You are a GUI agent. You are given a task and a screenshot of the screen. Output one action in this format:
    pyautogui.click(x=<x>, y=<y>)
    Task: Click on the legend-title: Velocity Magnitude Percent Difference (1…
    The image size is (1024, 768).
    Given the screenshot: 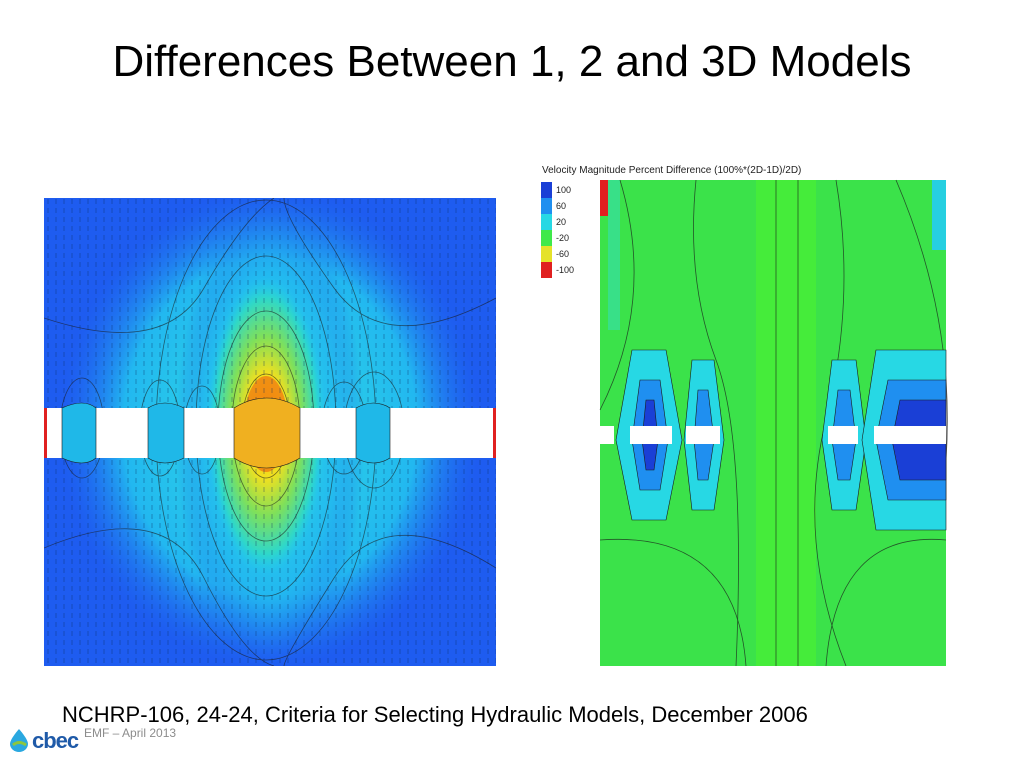 What is the action you would take?
    pyautogui.click(x=672, y=170)
    